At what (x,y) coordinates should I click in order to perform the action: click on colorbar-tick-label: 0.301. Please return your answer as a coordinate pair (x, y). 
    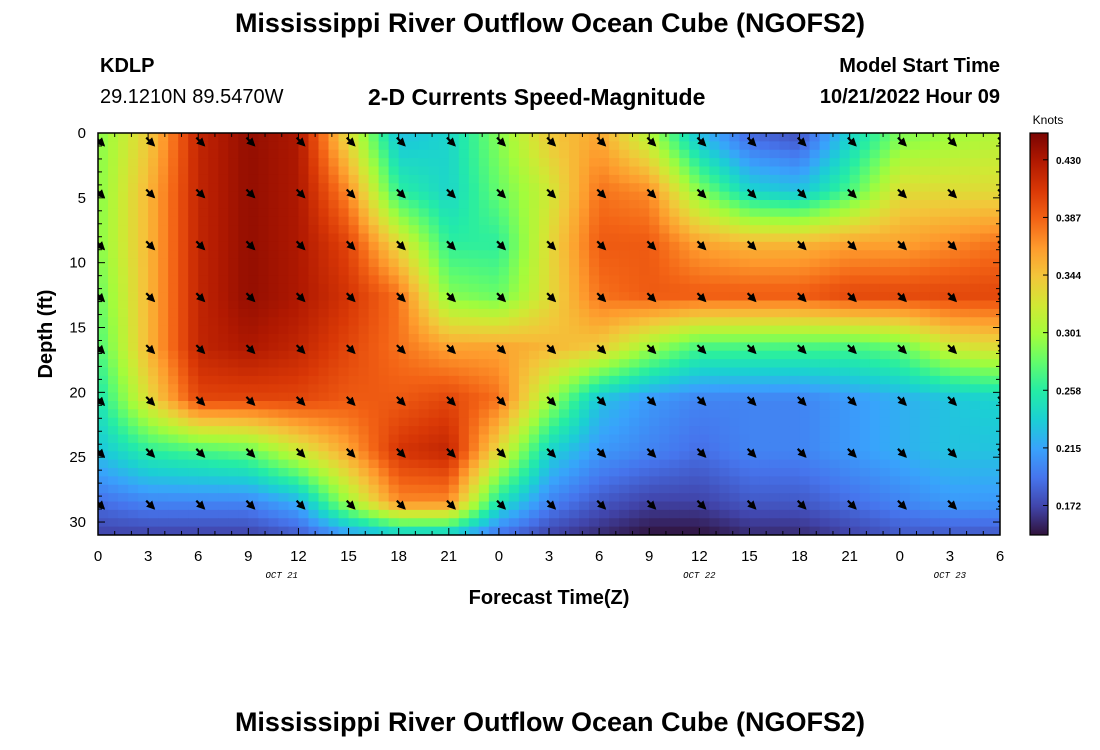
    Looking at the image, I should click on (1068, 334).